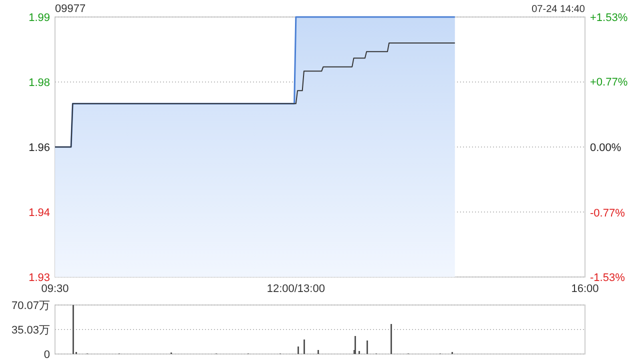 Image resolution: width=640 pixels, height=360 pixels. Describe the element at coordinates (609, 18) in the screenshot. I see `y2-tick-label: +1.53%` at that location.